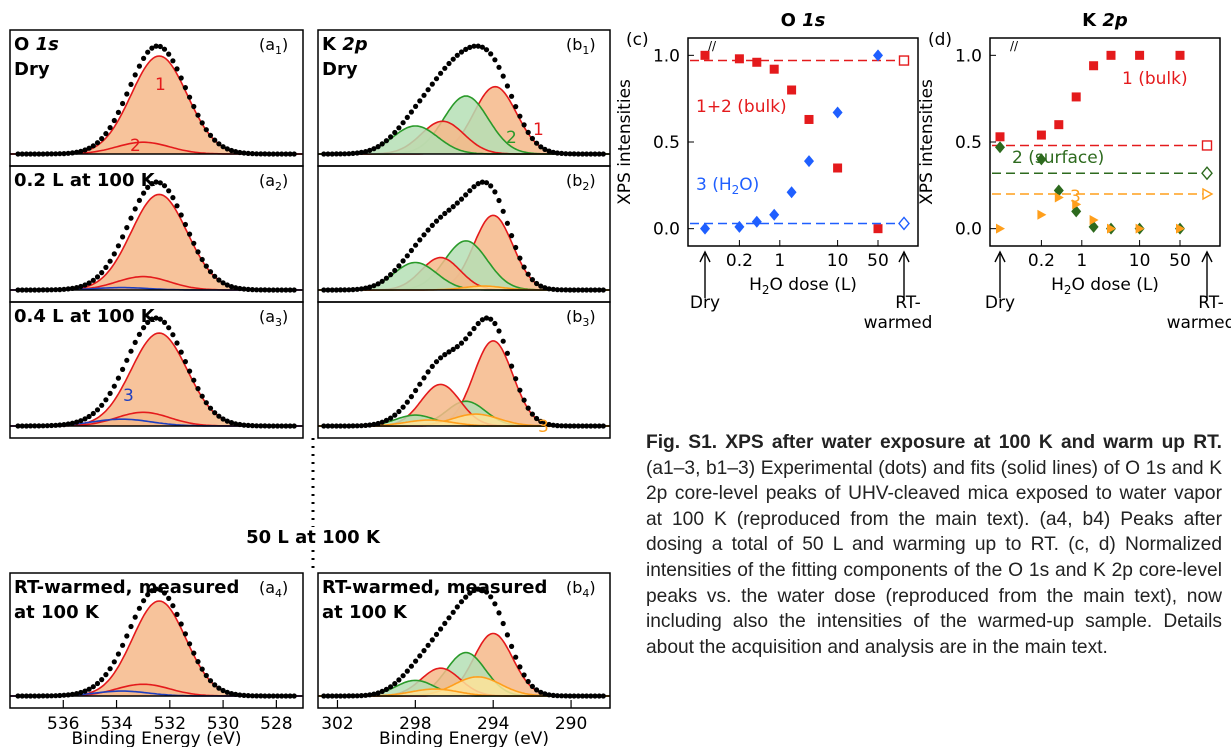 The image size is (1231, 747). I want to click on series-annotation: 3 (H2O), so click(727, 186).